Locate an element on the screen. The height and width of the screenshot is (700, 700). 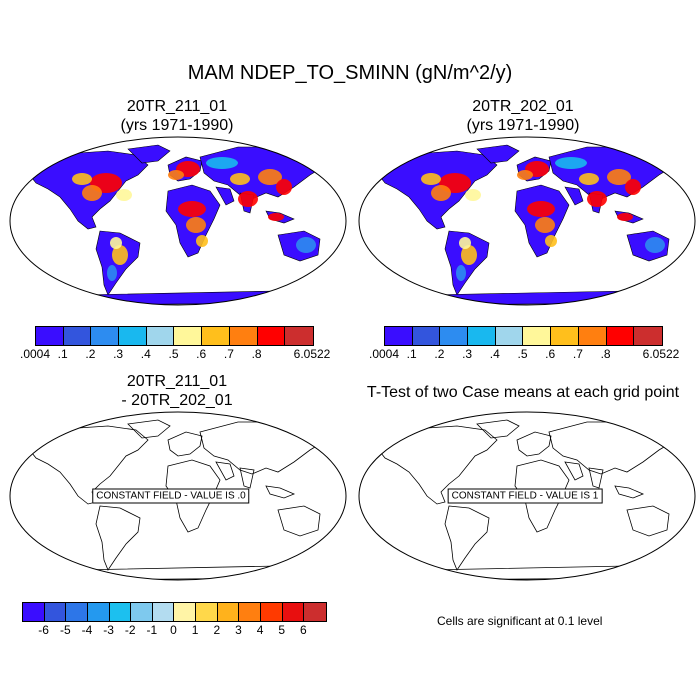
colorbar-tick-label: 1 is located at coordinates (195, 630).